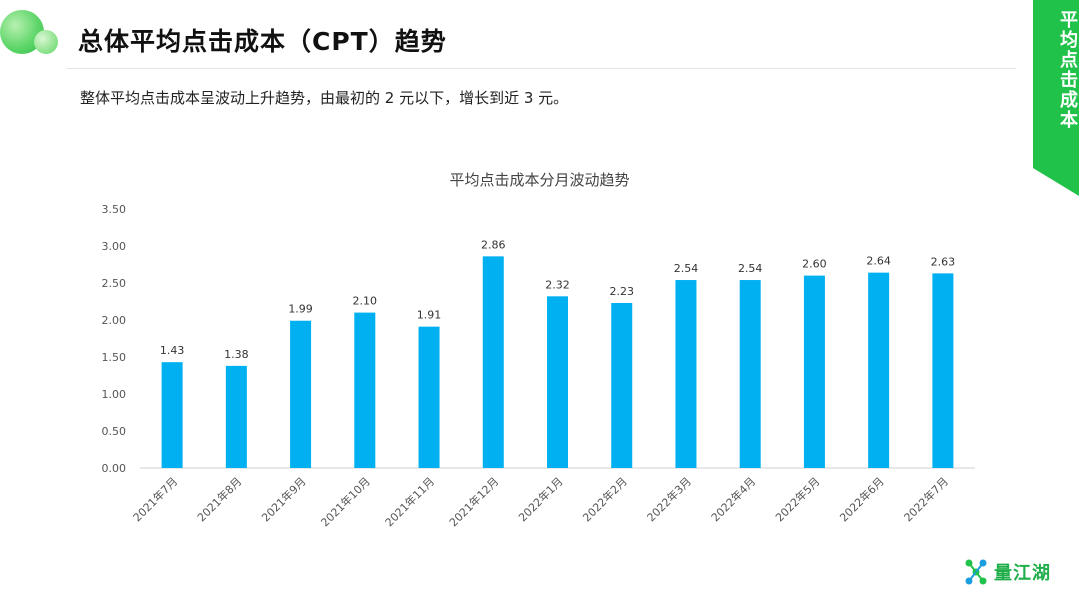  What do you see at coordinates (1067, 70) in the screenshot?
I see `side-tab-label: 平均点击成本` at bounding box center [1067, 70].